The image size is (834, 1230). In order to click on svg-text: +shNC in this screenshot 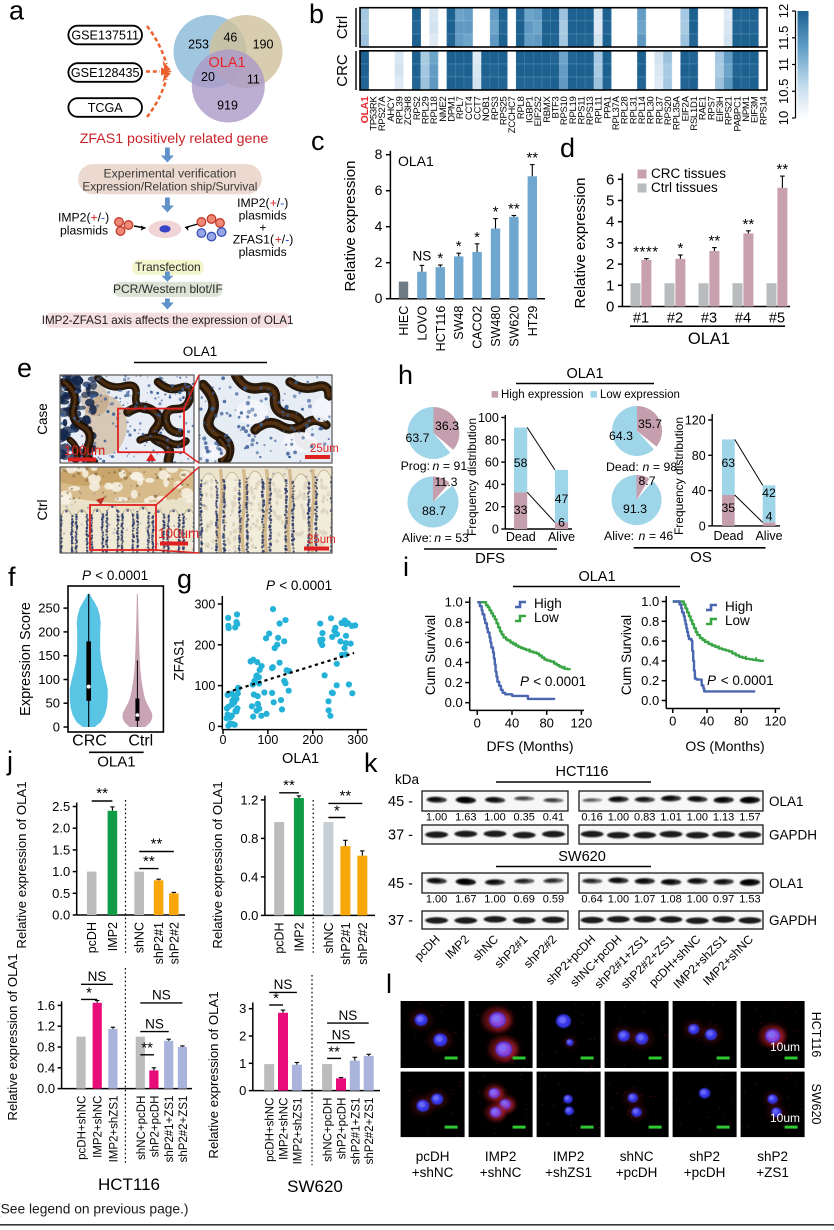, I will do `click(433, 1172)`.